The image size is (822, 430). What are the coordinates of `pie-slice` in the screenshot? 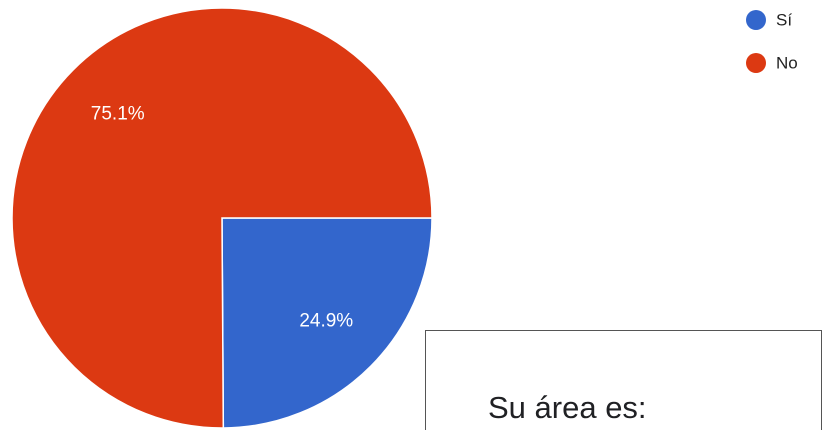 It's located at (327, 323).